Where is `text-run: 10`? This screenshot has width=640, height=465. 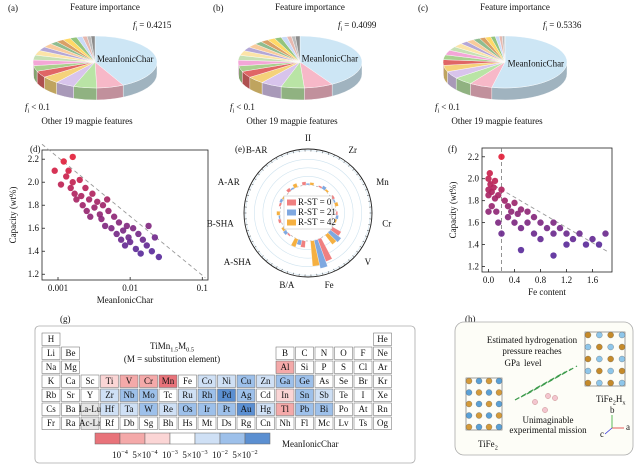
text-run: 10 is located at coordinates (167, 455).